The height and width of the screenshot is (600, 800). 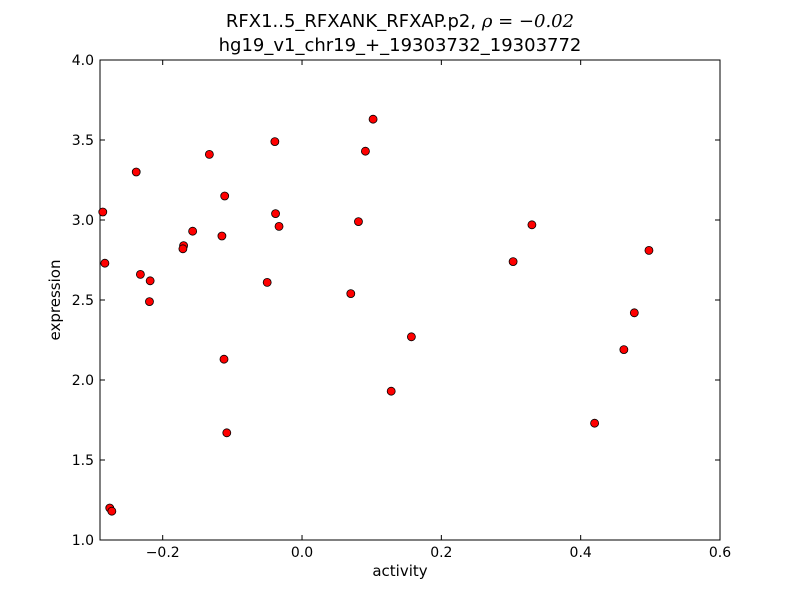 What do you see at coordinates (83, 461) in the screenshot?
I see `y-tick-label: 1.5` at bounding box center [83, 461].